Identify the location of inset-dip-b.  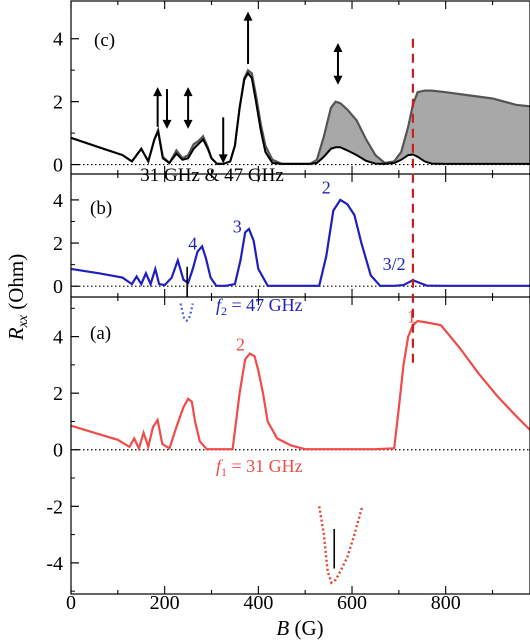
(186, 313).